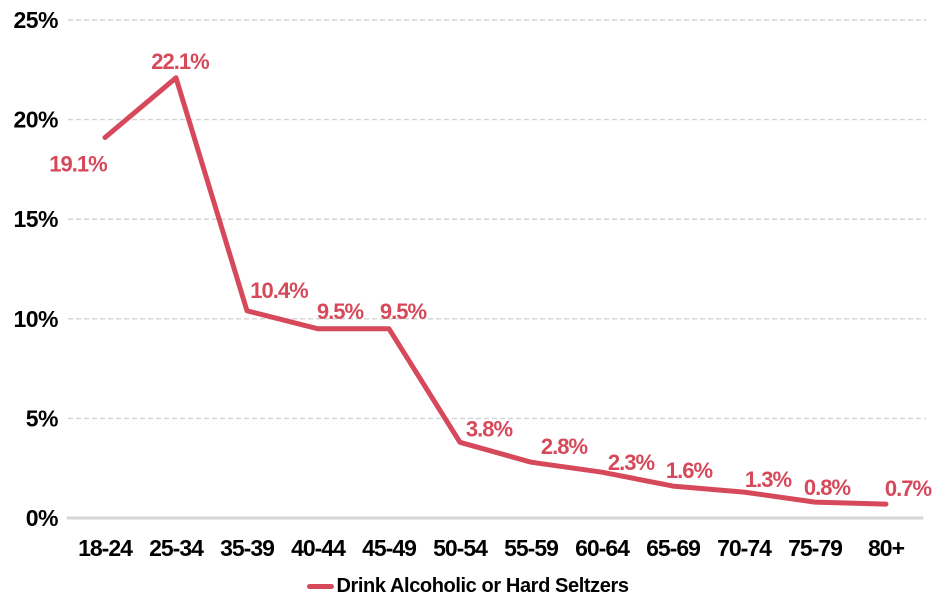  Describe the element at coordinates (318, 548) in the screenshot. I see `x-tick-label: 40-44` at that location.